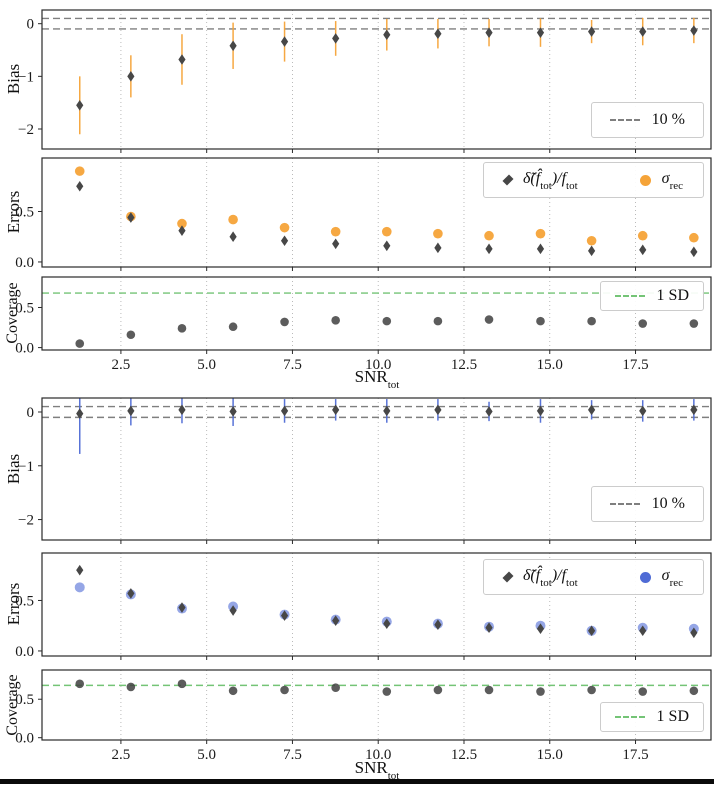  I want to click on panel-errors-top, so click(386, 212).